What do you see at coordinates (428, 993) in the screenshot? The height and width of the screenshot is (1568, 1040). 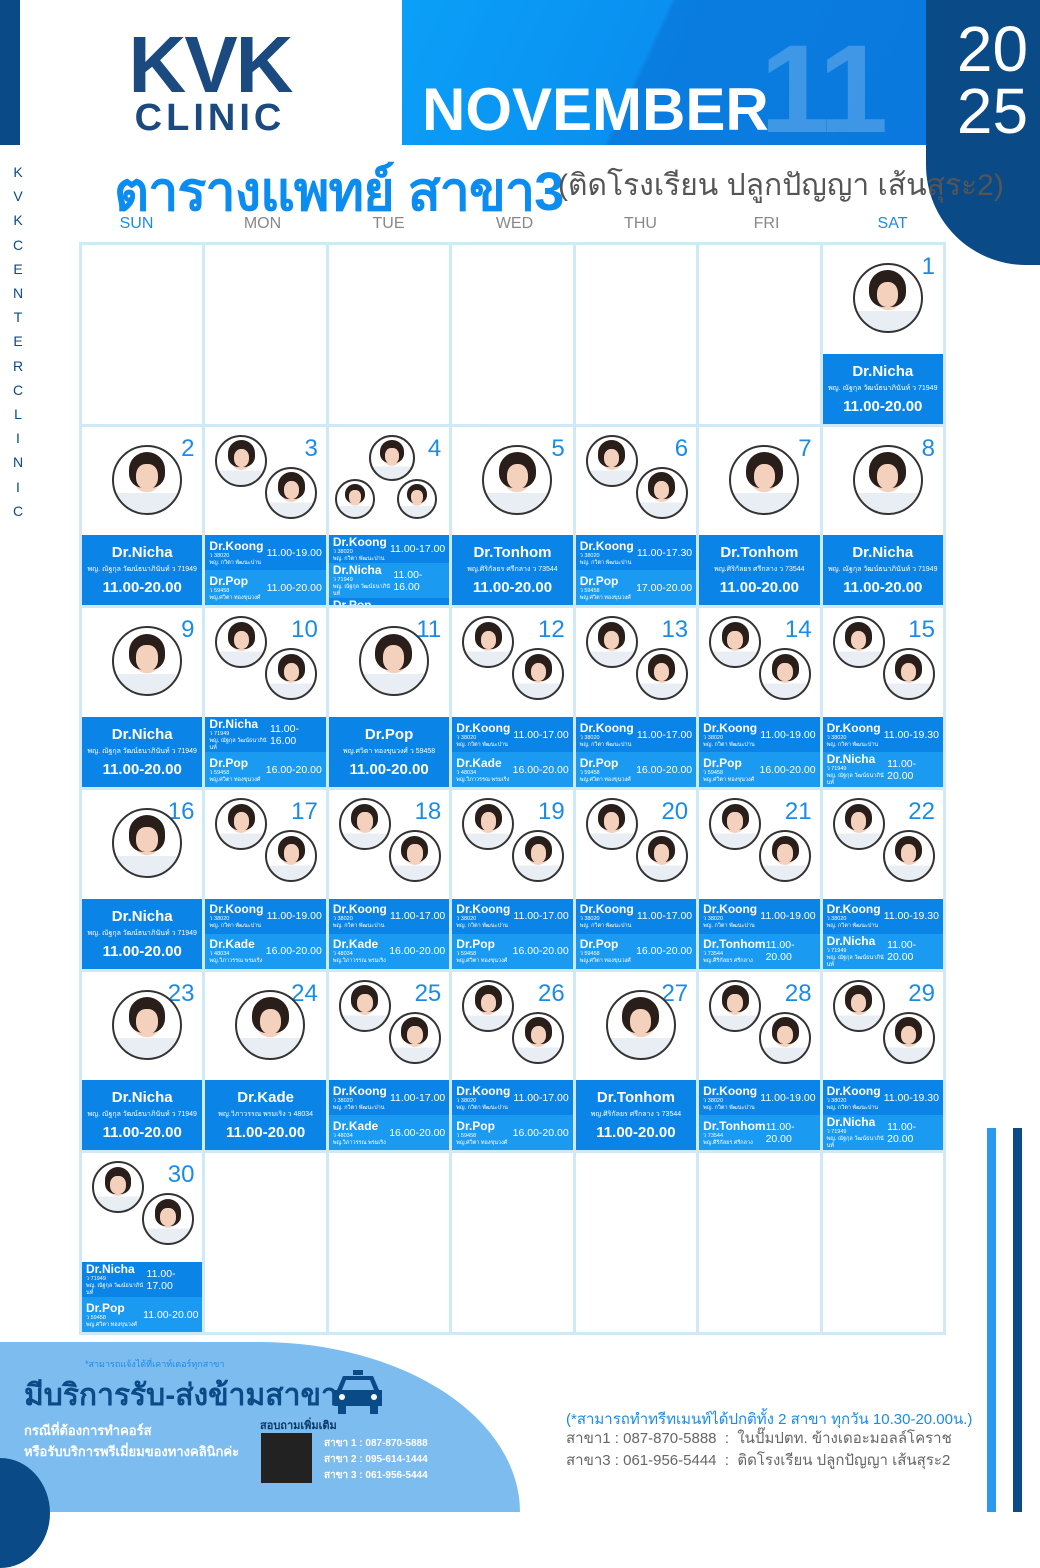 I see `day-number: 25` at bounding box center [428, 993].